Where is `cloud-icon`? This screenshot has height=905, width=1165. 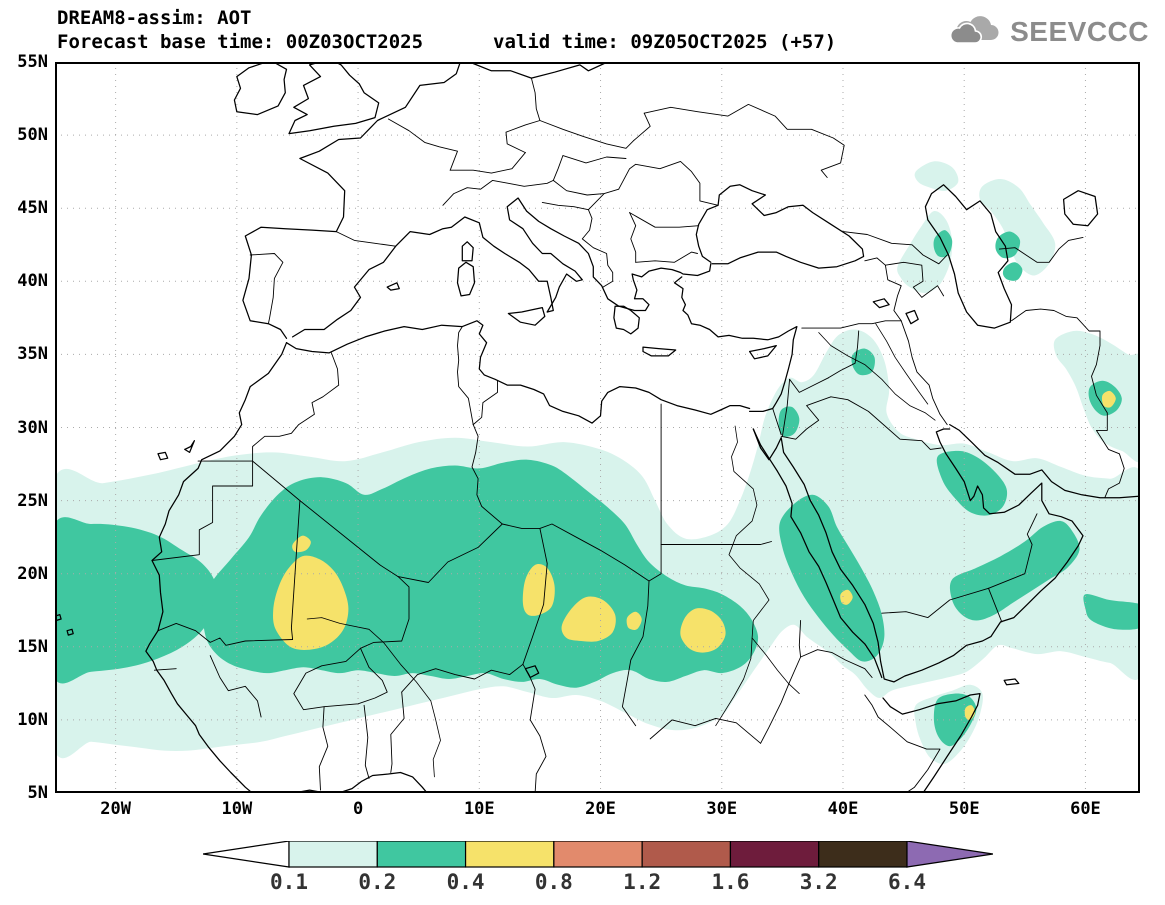
cloud-icon is located at coordinates (974, 30).